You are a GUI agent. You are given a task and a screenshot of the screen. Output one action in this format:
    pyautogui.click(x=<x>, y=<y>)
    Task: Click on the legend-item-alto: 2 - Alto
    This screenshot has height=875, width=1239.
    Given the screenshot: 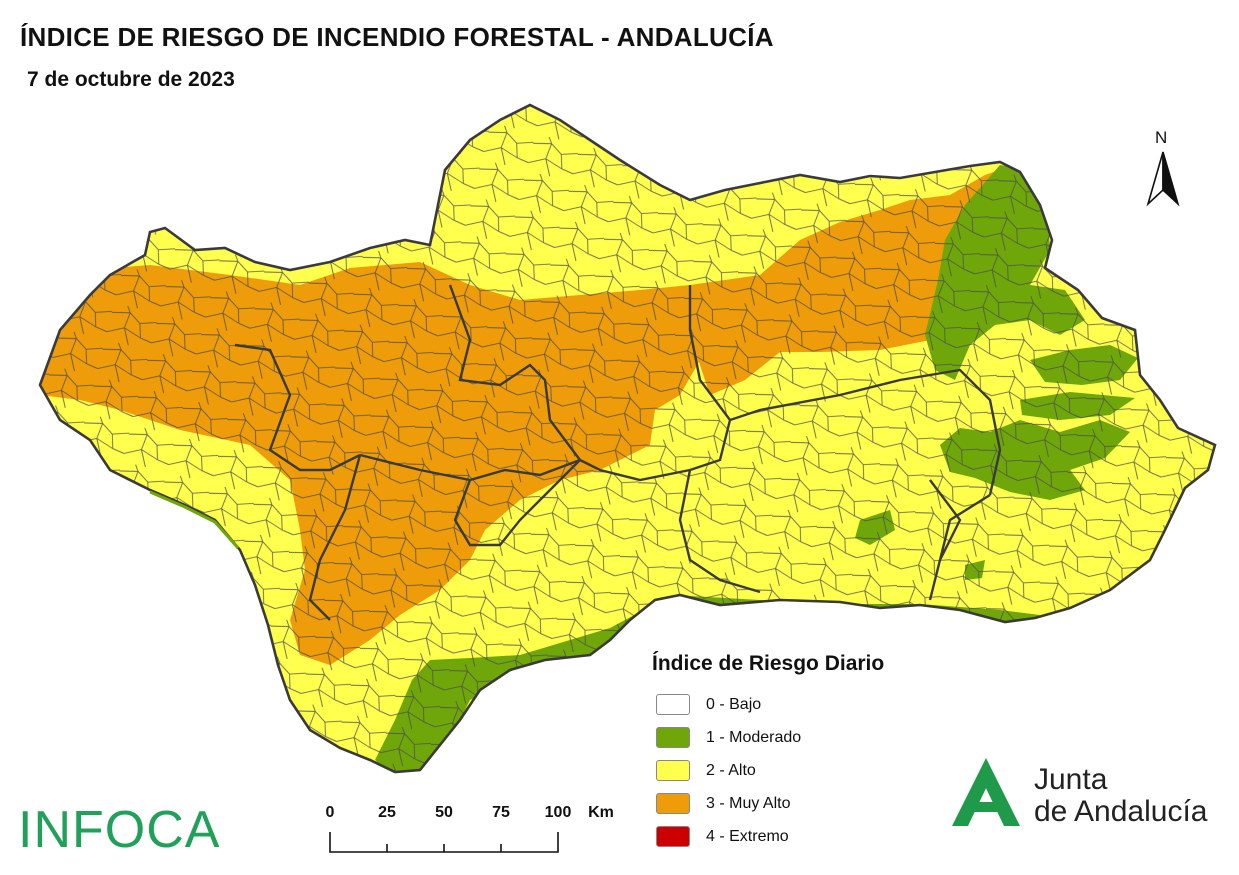 What is the action you would take?
    pyautogui.click(x=768, y=770)
    